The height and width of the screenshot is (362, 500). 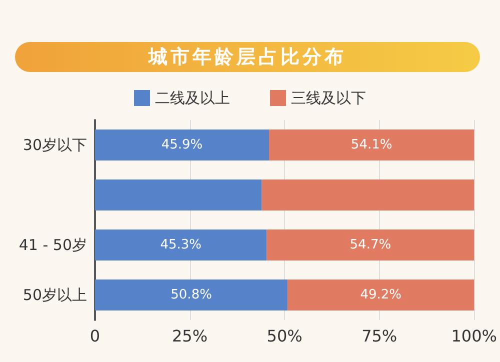 I want to click on chart-title: 城市年龄层占比分布, so click(x=247, y=57).